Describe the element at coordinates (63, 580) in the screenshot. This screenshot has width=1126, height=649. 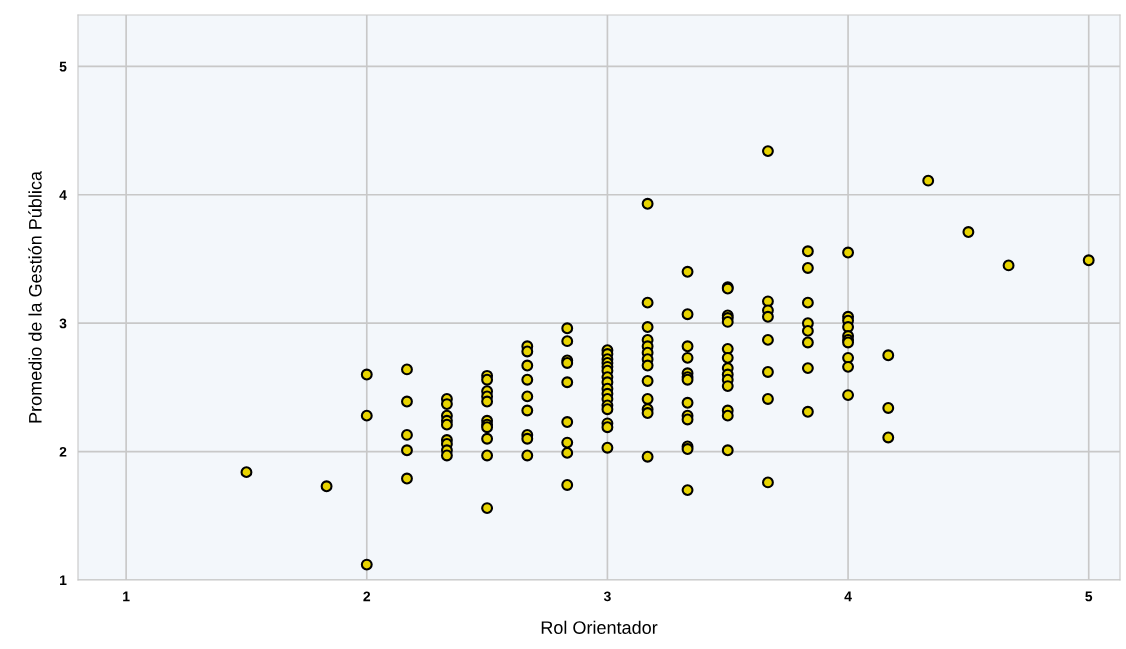
I see `y-tick-label: 1` at that location.